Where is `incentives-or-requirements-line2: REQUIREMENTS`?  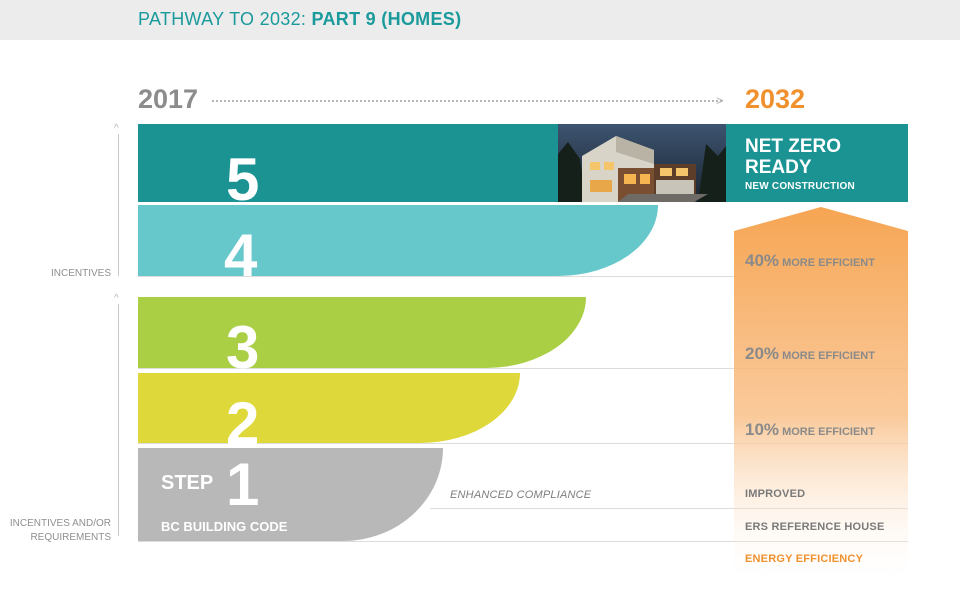 incentives-or-requirements-line2: REQUIREMENTS is located at coordinates (70, 537).